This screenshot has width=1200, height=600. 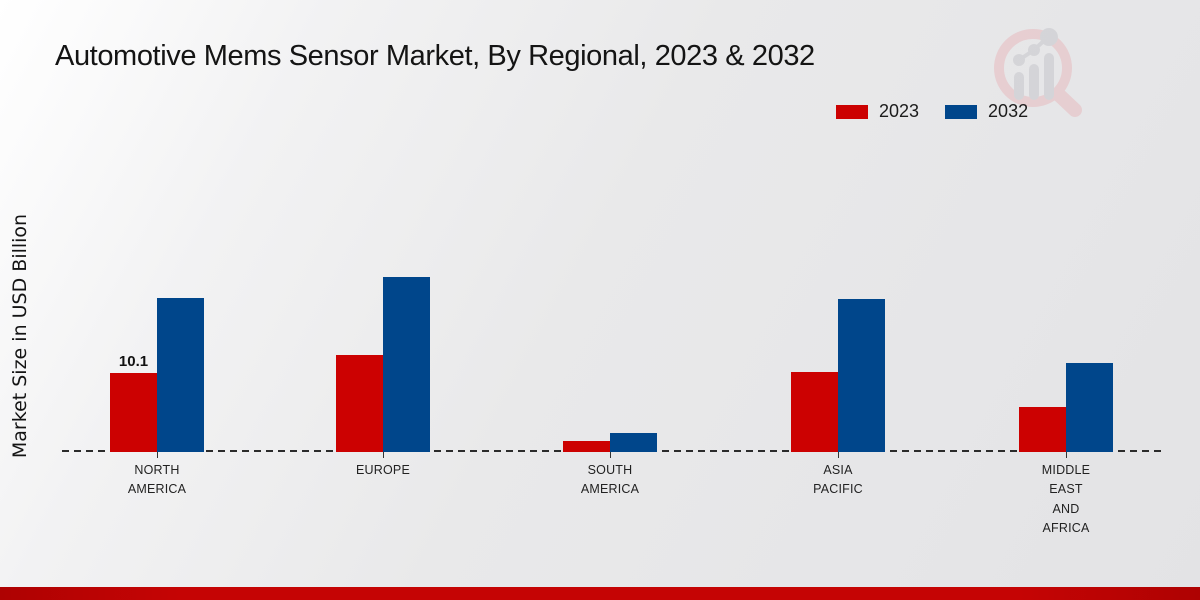 I want to click on bar-2023-asia-pacific, so click(x=814, y=412).